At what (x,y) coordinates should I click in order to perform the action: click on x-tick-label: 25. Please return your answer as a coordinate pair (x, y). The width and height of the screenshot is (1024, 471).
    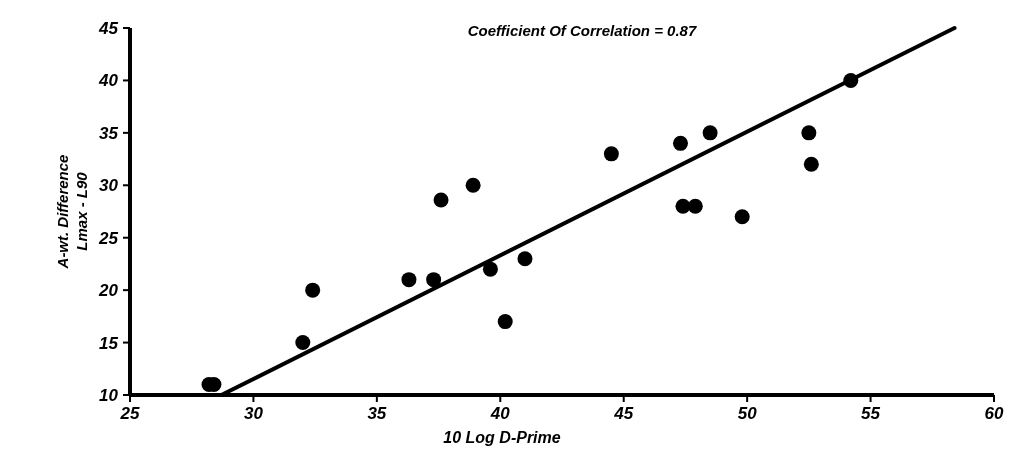
    Looking at the image, I should click on (129, 413).